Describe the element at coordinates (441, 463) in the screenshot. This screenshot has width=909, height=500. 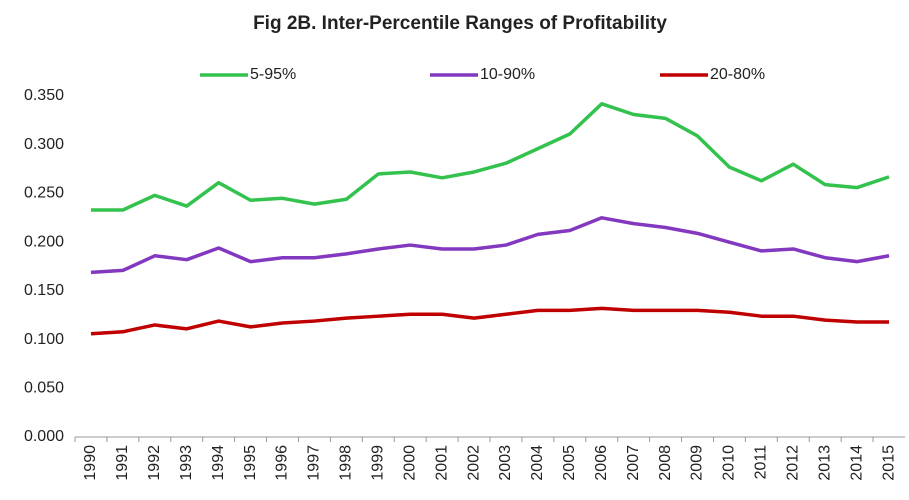
I see `x-tick-label: 2001` at that location.